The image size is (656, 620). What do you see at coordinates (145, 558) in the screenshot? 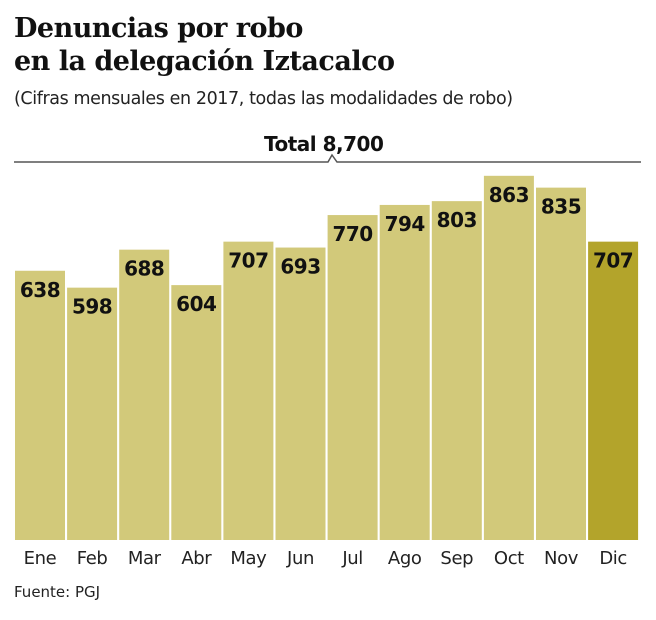
I see `x-tick-label: Mar` at bounding box center [145, 558].